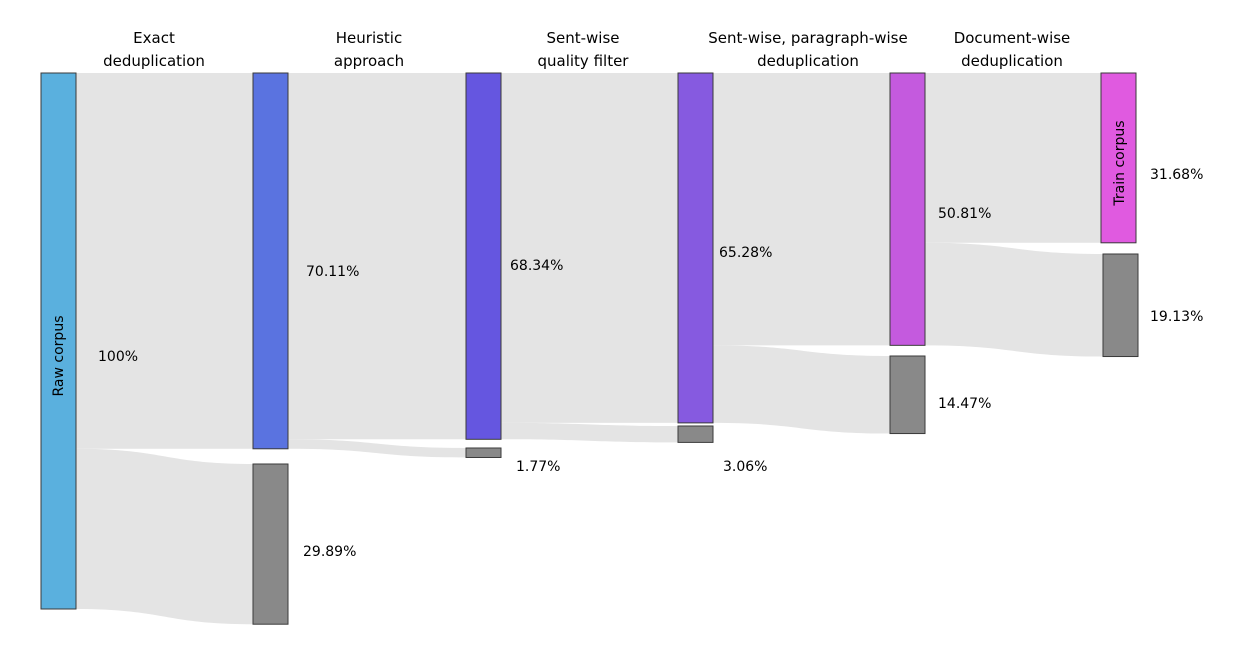 The image size is (1244, 653). Describe the element at coordinates (154, 61) in the screenshot. I see `stage-title-exact-line2: deduplication` at that location.